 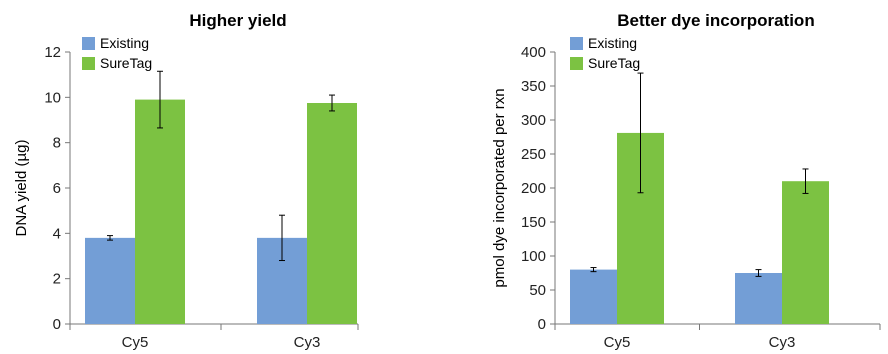 What do you see at coordinates (715, 20) in the screenshot?
I see `chart-title: Better dye incorporation` at bounding box center [715, 20].